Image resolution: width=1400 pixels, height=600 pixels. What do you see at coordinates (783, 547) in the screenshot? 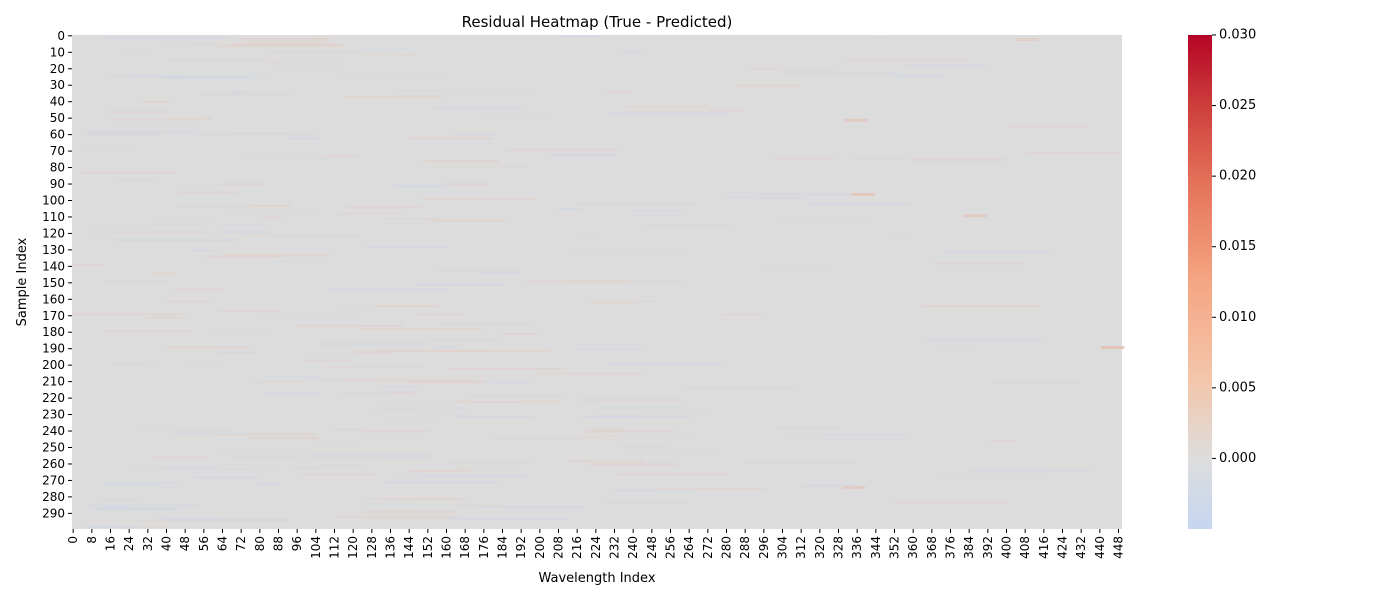
I see `x-tick-label: 304` at bounding box center [783, 547].